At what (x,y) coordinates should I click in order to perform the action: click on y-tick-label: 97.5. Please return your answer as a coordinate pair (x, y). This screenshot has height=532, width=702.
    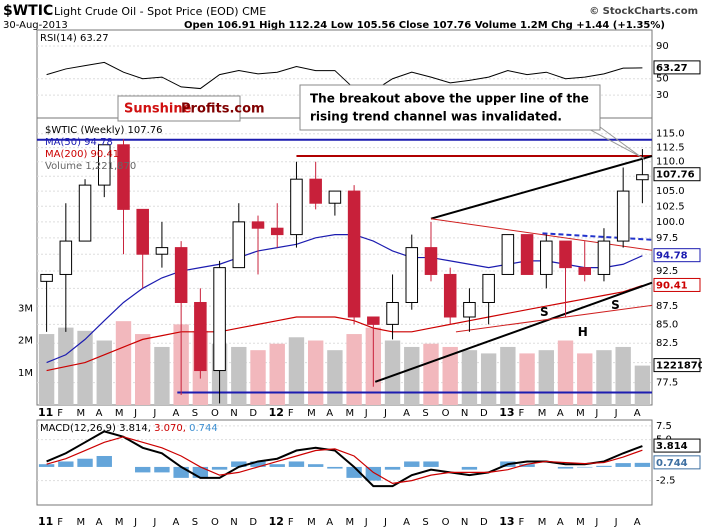
    Looking at the image, I should click on (667, 238).